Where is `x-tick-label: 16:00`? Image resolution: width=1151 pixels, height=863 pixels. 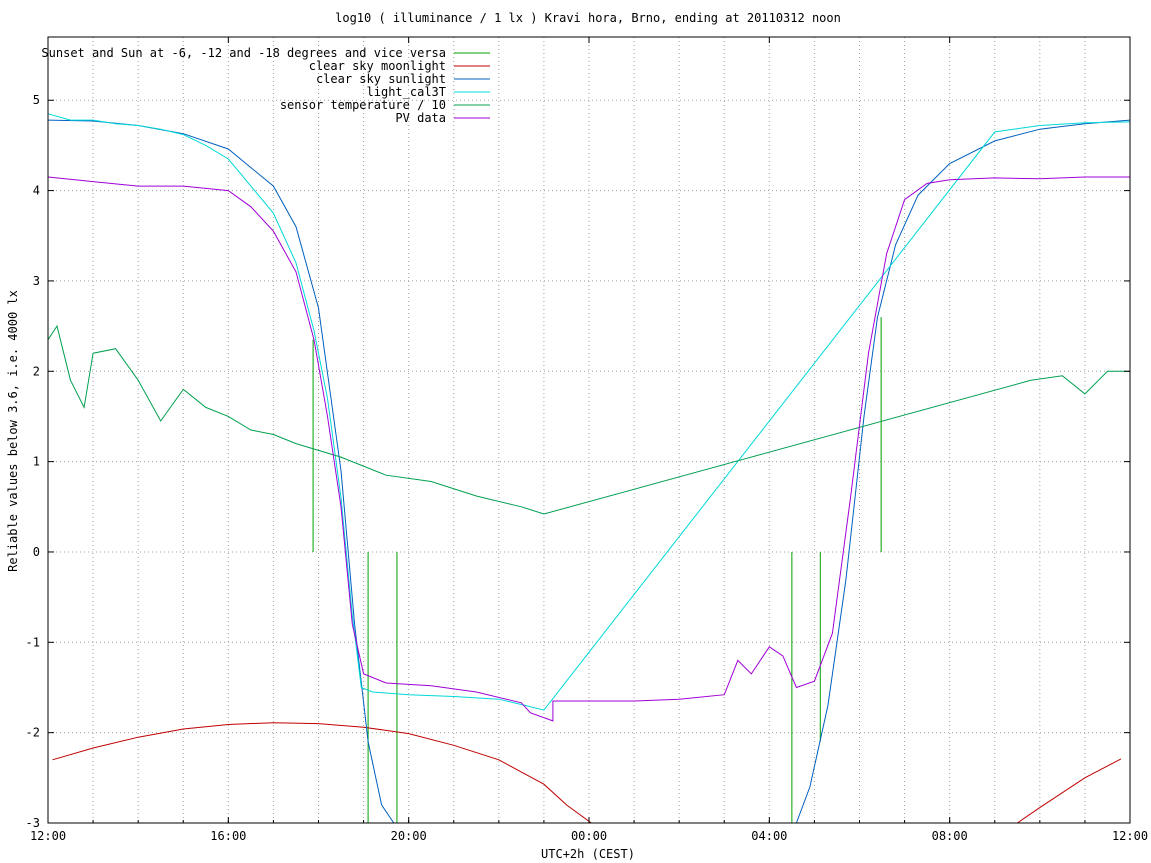 x-tick-label: 16:00 is located at coordinates (228, 836).